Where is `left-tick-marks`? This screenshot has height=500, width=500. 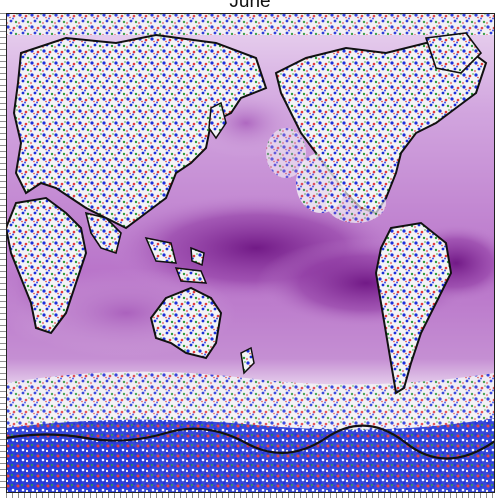
left-tick-marks is located at coordinates (3, 253).